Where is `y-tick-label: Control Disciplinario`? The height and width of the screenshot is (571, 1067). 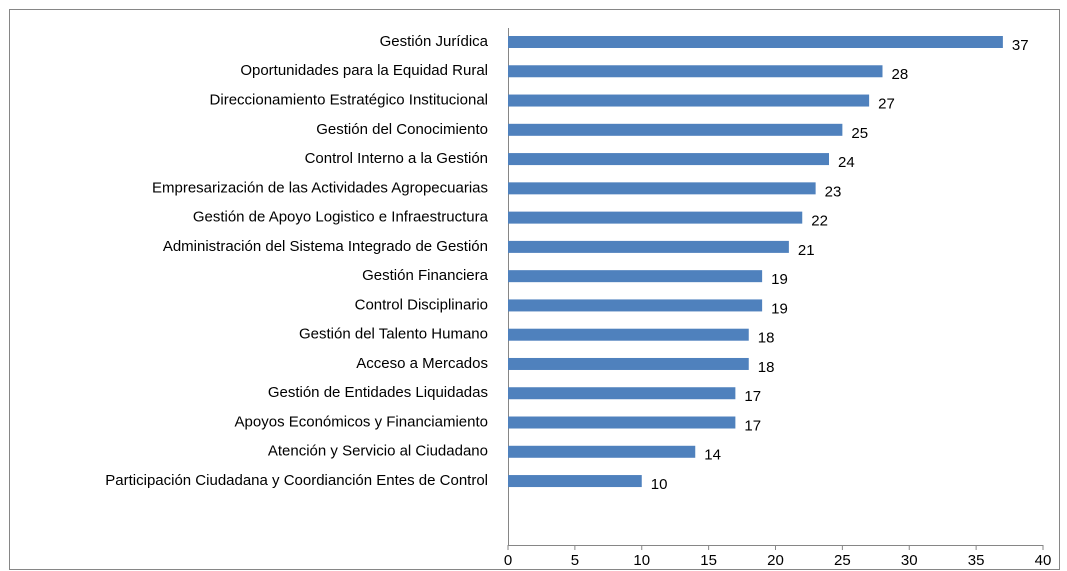
y-tick-label: Control Disciplinario is located at coordinates (421, 304).